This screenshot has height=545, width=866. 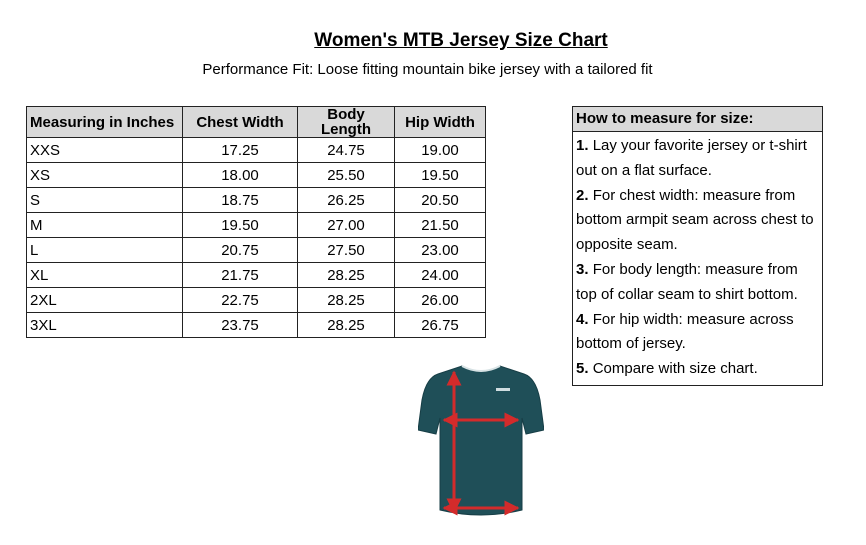 I want to click on step-text: Compare with size chart., so click(x=675, y=369).